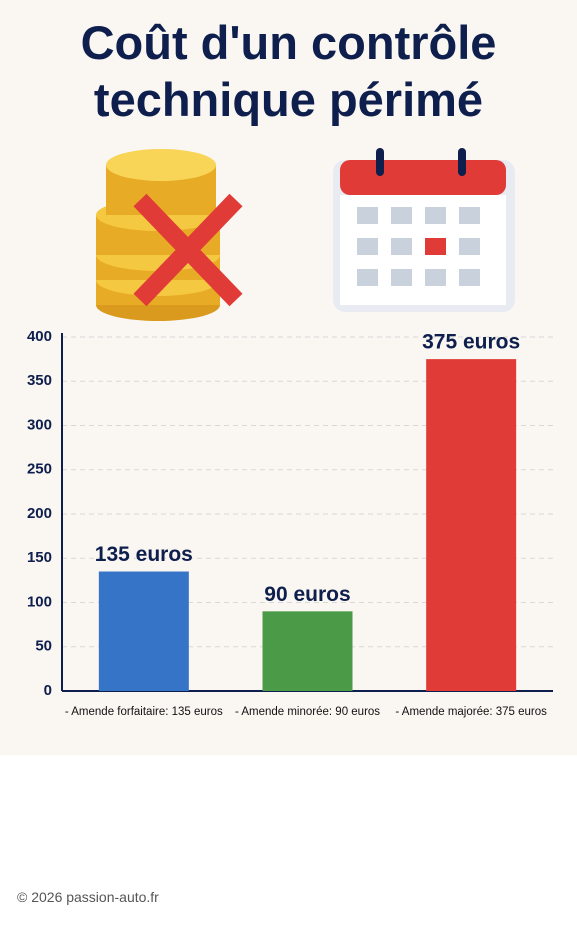 The image size is (577, 926). Describe the element at coordinates (471, 712) in the screenshot. I see `x-tick-label: - Amende majorée: 375 euros` at that location.